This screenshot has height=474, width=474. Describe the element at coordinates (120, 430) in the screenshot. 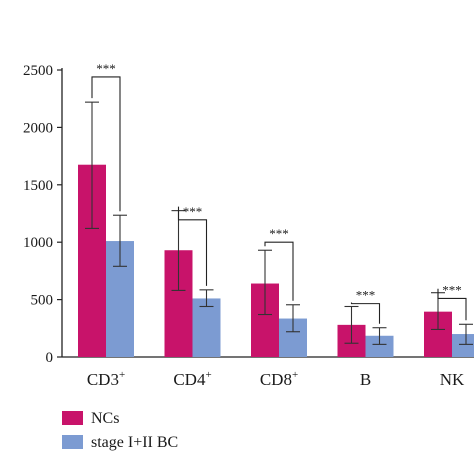

I see `chart-legend: NCs stage I+II BC` at that location.